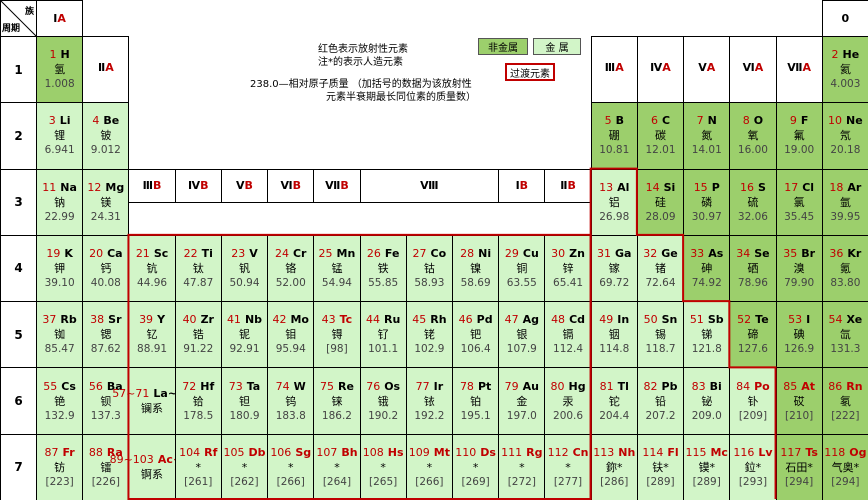 Image resolution: width=868 pixels, height=500 pixels. I want to click on element-symbol: Ts, so click(811, 452).